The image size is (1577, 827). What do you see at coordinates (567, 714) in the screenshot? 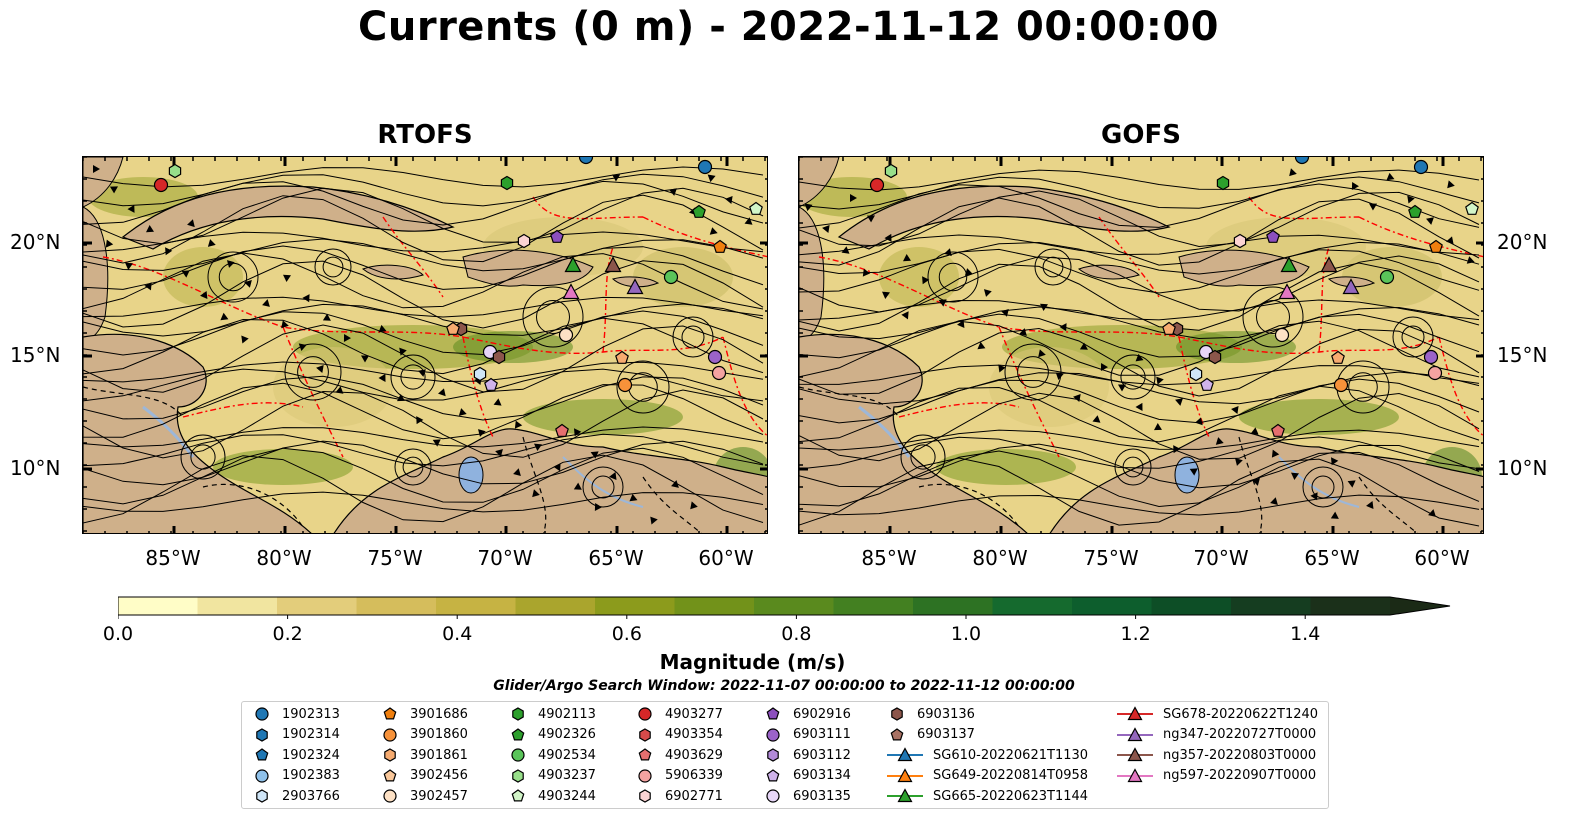
I see `legend-item-label: 4902113` at bounding box center [567, 714].